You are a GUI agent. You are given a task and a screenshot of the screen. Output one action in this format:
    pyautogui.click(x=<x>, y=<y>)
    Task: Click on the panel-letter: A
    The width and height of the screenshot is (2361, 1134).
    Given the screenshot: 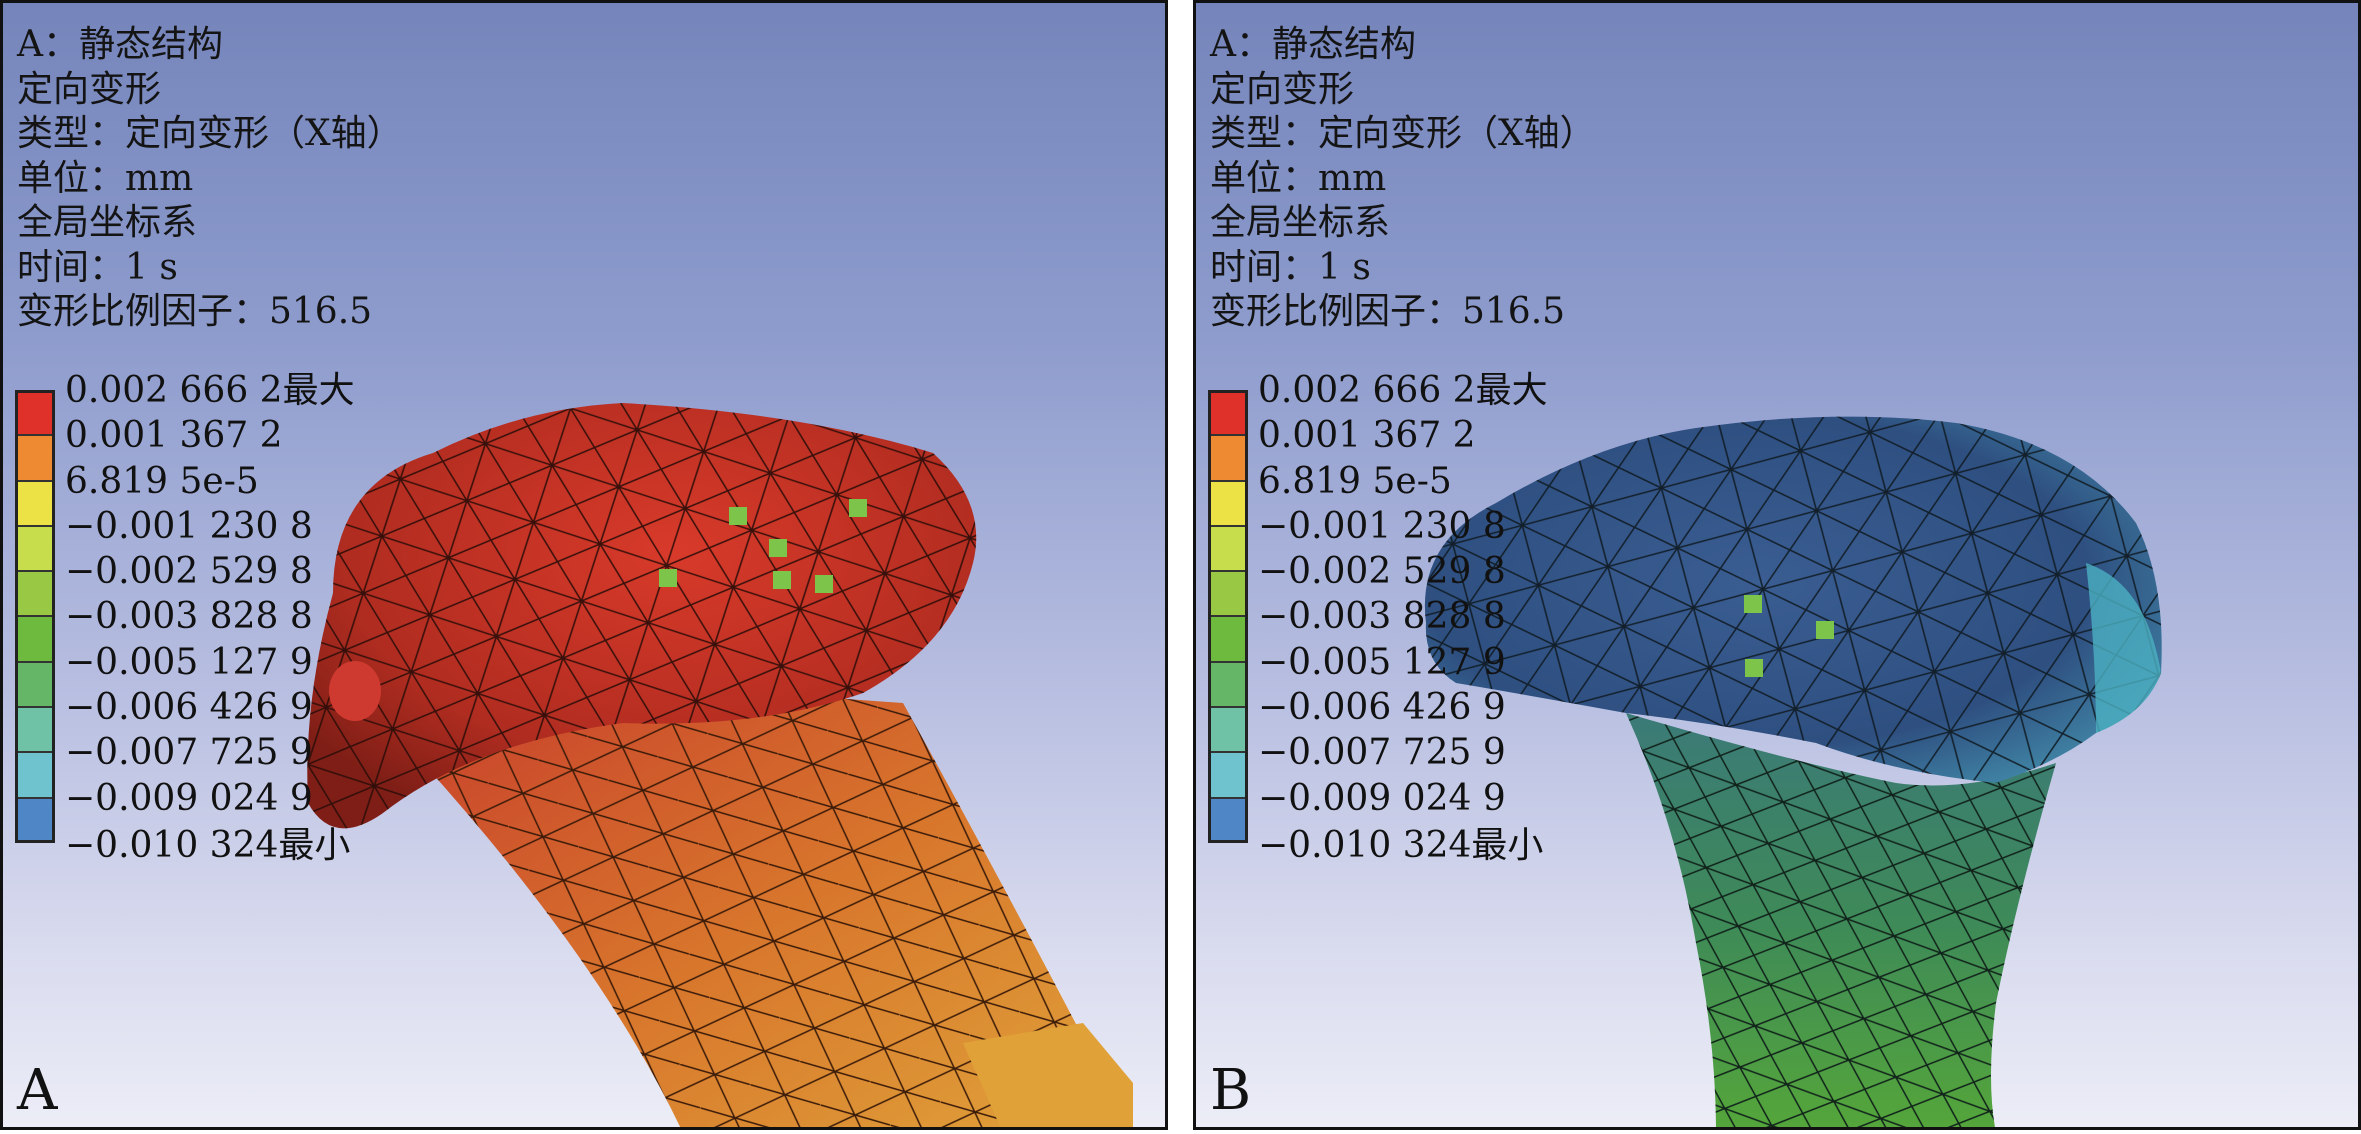 What is the action you would take?
    pyautogui.click(x=37, y=1090)
    